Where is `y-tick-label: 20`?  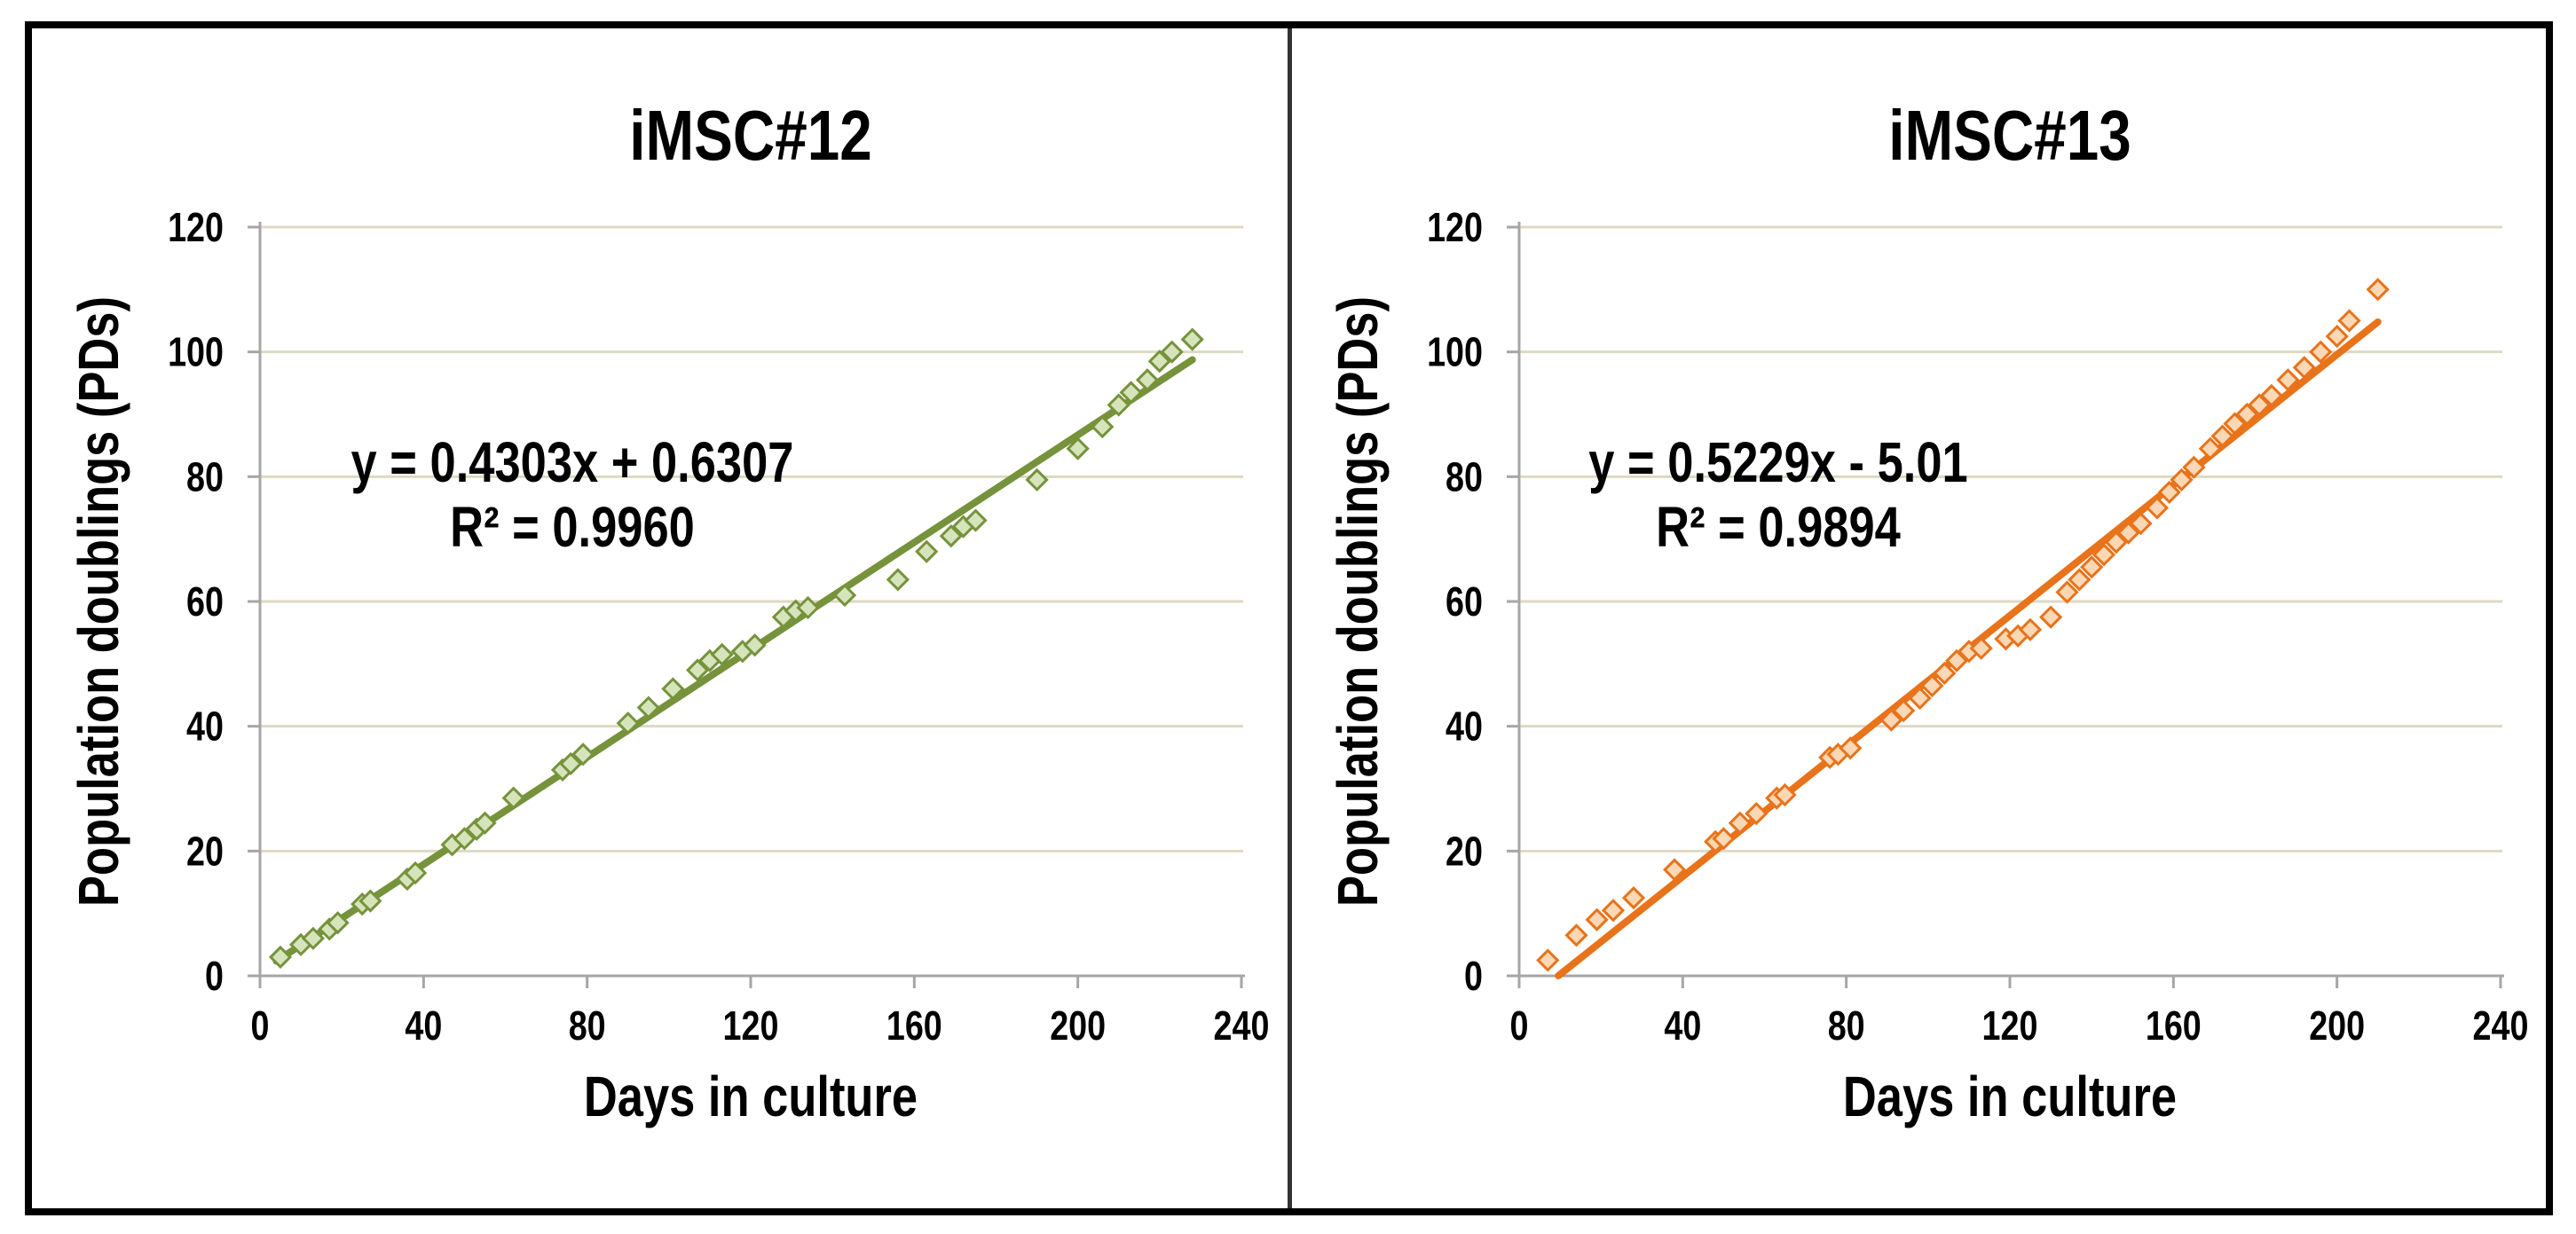 y-tick-label: 20 is located at coordinates (1464, 851).